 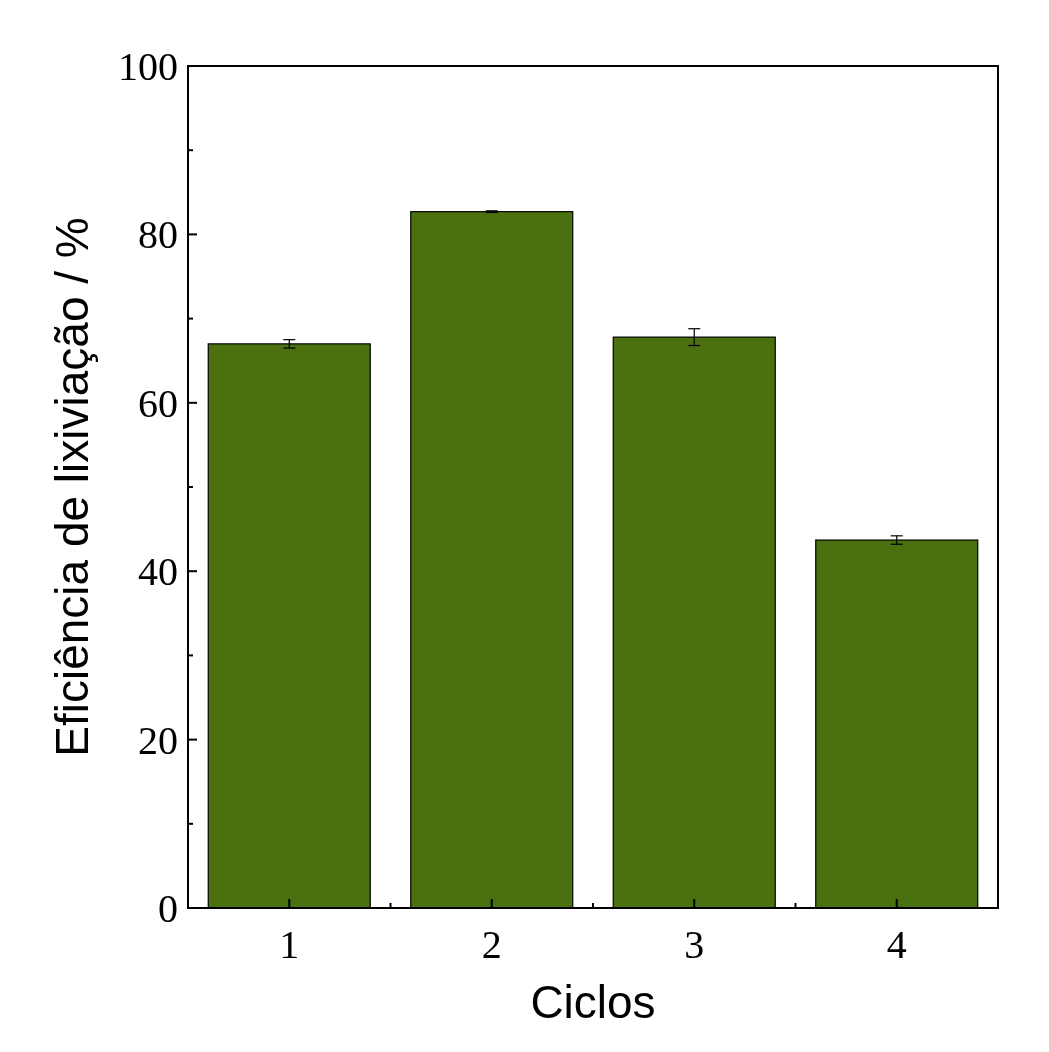 I want to click on x-tick-label: 3, so click(x=694, y=944).